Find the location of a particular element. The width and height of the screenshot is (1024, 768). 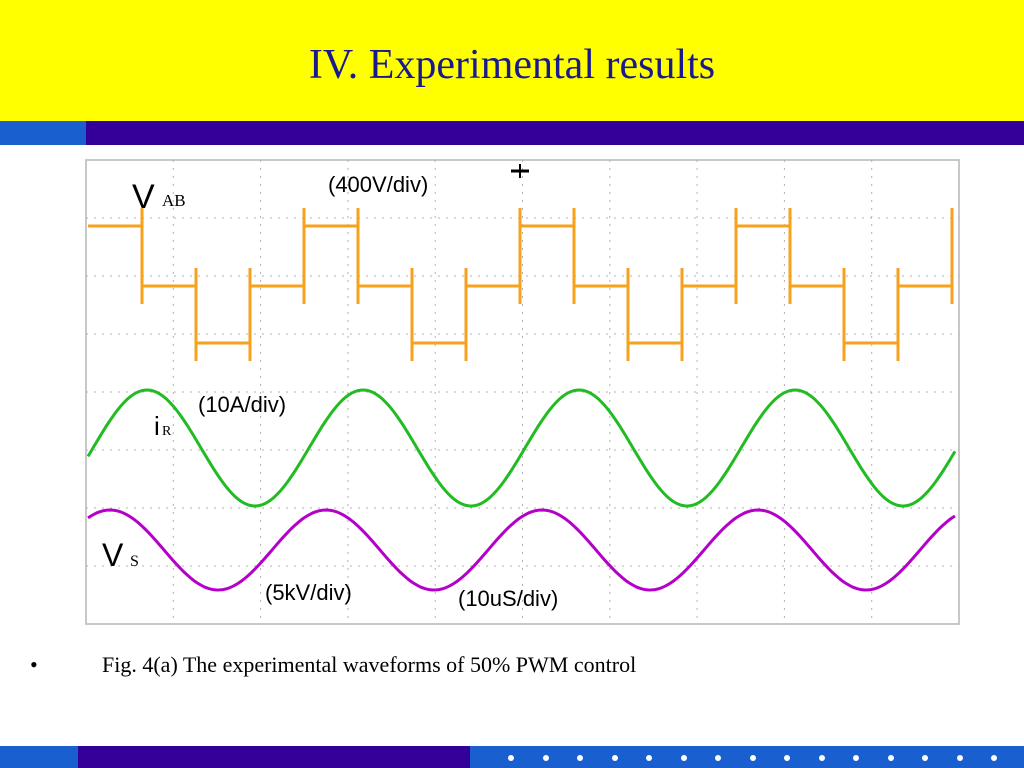

vs-label-main: V is located at coordinates (113, 555).